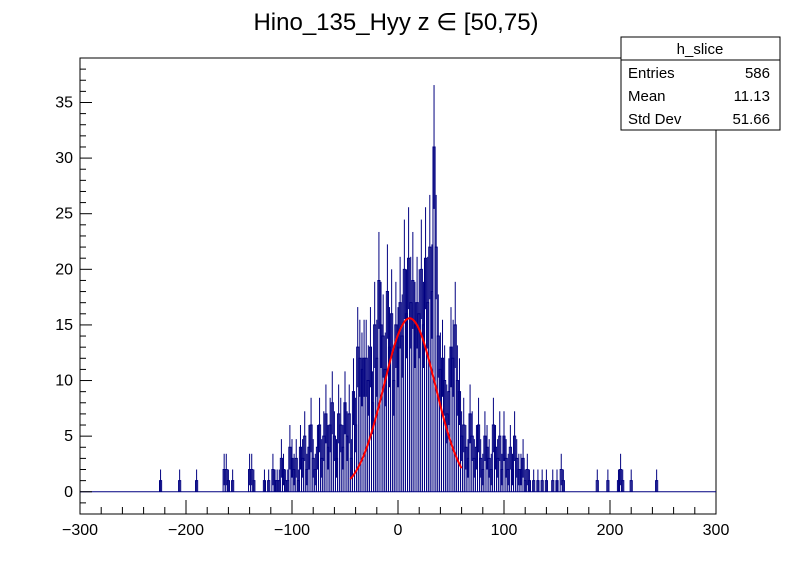 Image resolution: width=796 pixels, height=572 pixels. I want to click on y-tick-label: 20, so click(64, 269).